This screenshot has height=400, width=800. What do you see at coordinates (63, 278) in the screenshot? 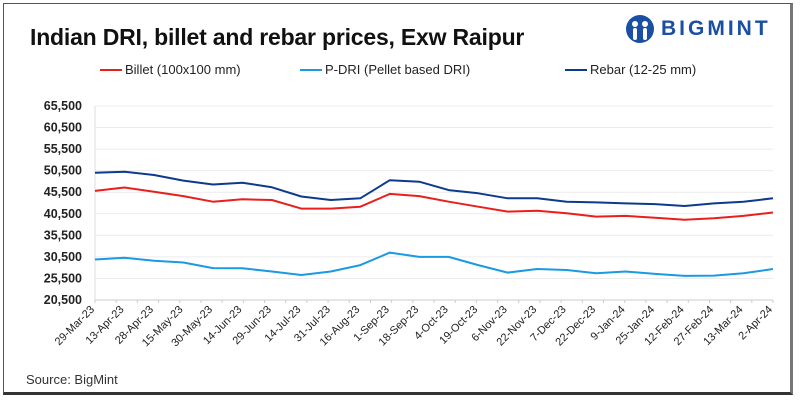
I see `y-tick-label: 25,500` at bounding box center [63, 278].